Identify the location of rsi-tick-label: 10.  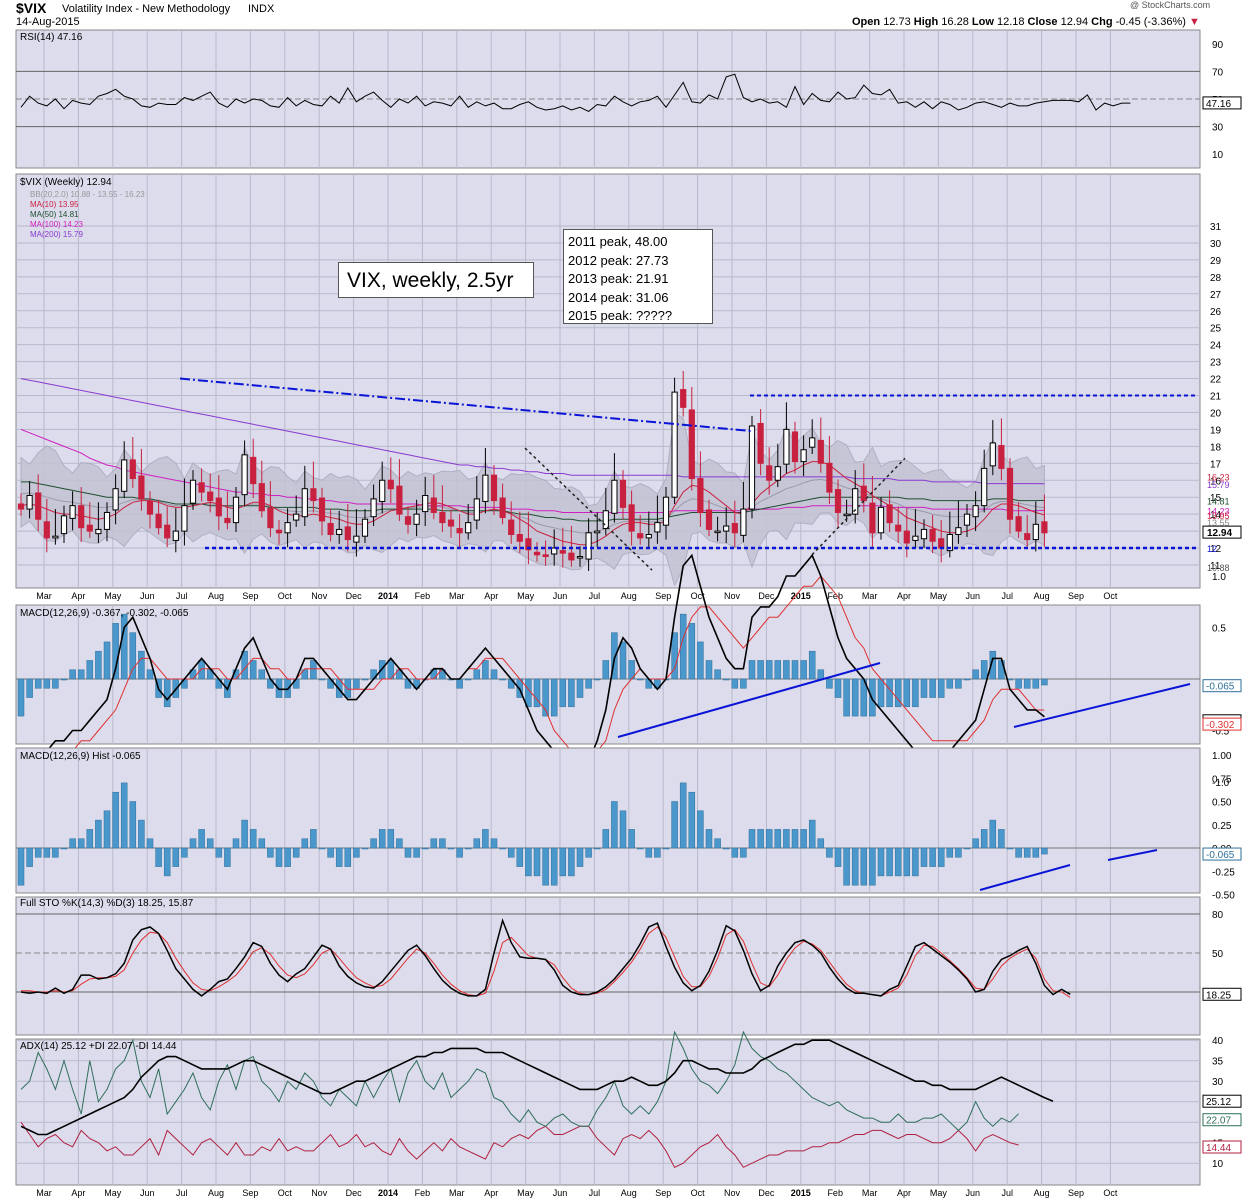
(1218, 155).